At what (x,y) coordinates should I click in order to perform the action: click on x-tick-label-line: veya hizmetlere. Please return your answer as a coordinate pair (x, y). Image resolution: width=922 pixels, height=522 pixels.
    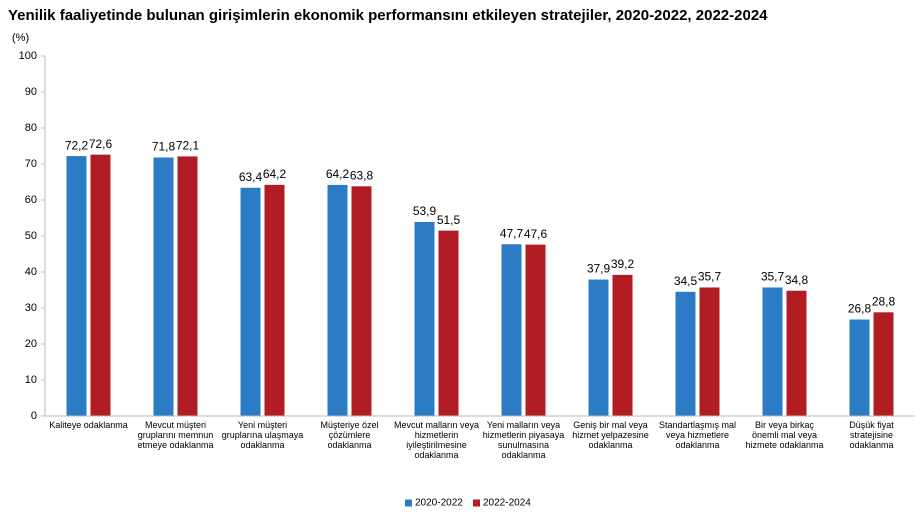
    Looking at the image, I should click on (697, 435).